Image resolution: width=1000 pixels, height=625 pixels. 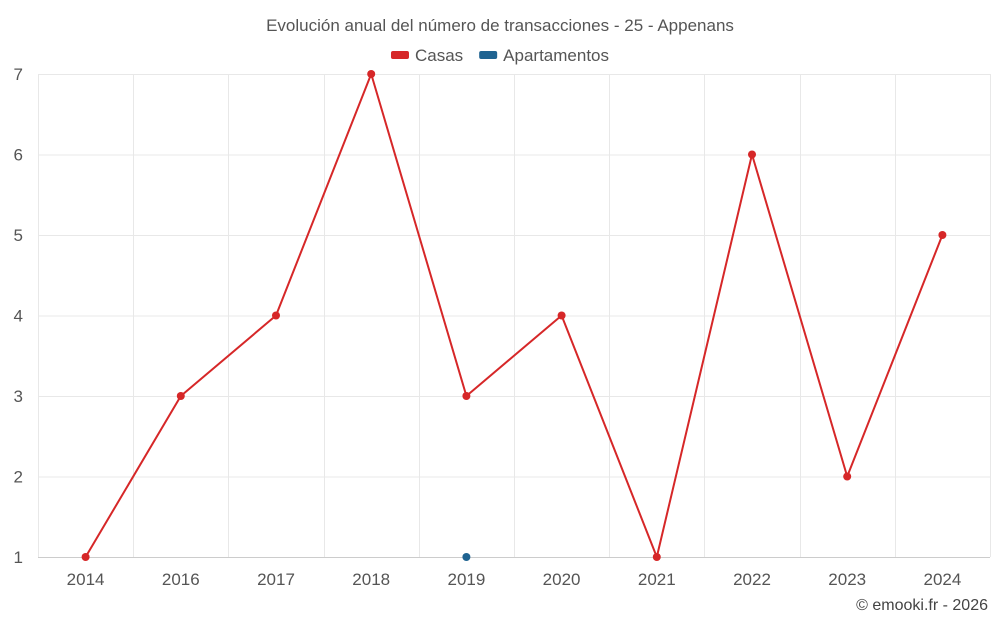 I want to click on x-tick-label: 2017, so click(x=276, y=579).